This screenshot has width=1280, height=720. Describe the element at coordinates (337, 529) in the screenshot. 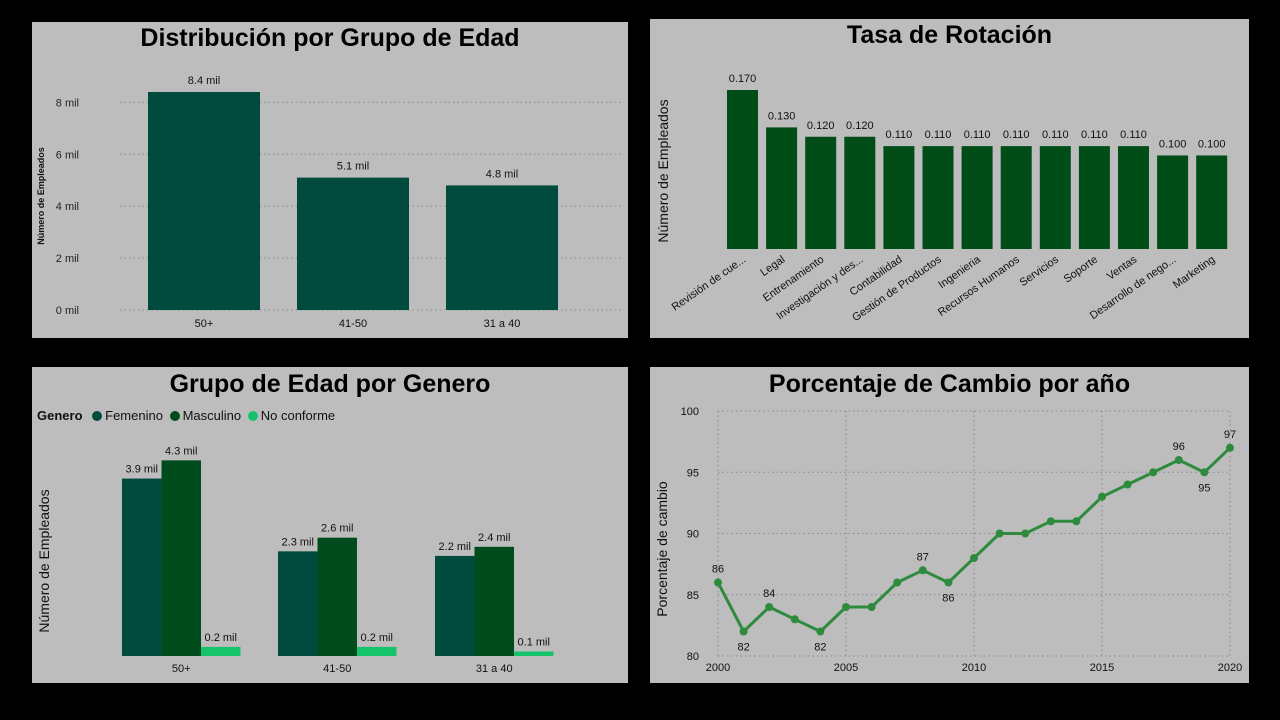

I see `data-label: 2.6 mil` at that location.